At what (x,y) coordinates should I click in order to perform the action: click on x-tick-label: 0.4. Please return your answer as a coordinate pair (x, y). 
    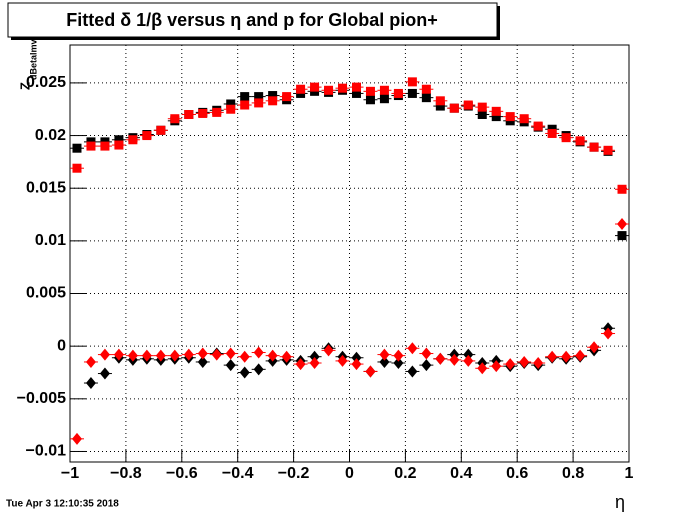
    Looking at the image, I should click on (461, 473).